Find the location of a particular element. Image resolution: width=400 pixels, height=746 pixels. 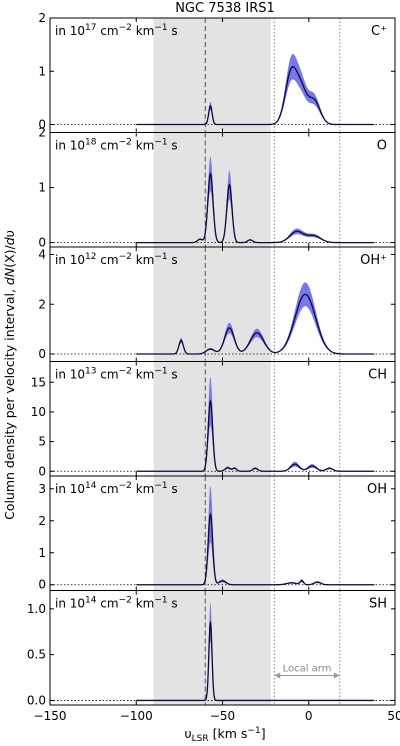

x-tick-label: −150 is located at coordinates (50, 716).